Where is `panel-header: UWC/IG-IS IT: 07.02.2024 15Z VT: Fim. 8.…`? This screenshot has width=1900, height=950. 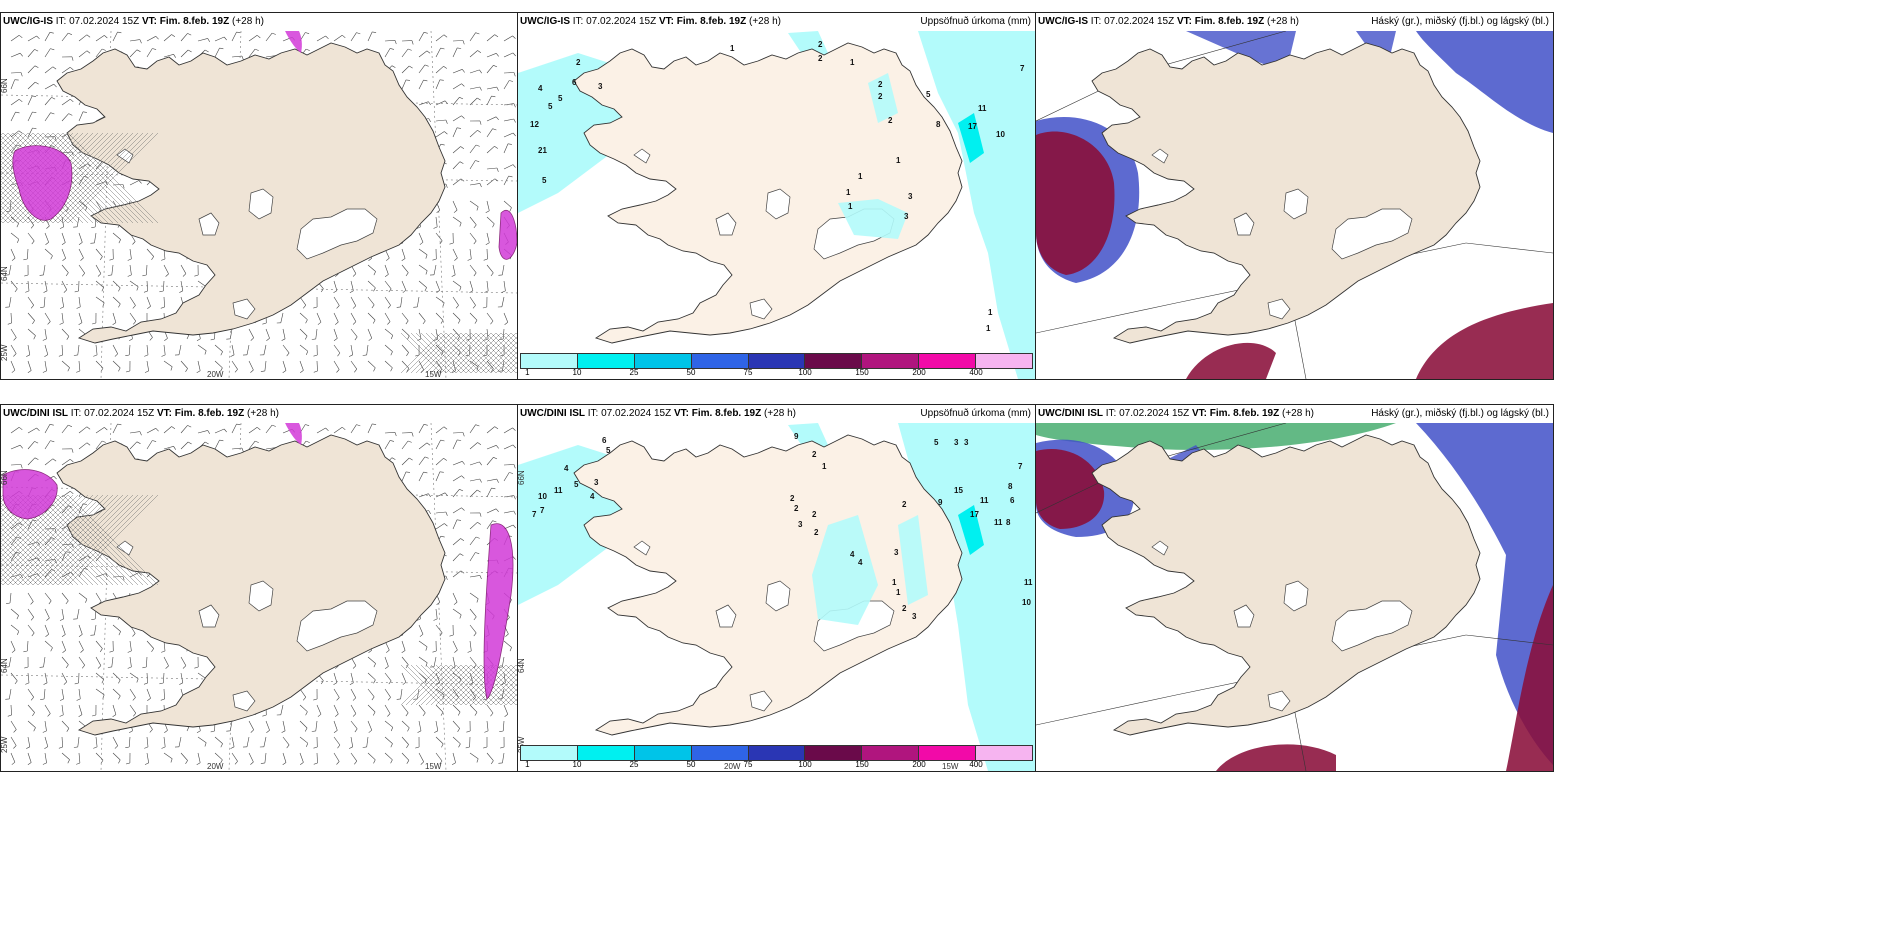
panel-header: UWC/IG-IS IT: 07.02.2024 15Z VT: Fim. 8.… is located at coordinates (776, 22).